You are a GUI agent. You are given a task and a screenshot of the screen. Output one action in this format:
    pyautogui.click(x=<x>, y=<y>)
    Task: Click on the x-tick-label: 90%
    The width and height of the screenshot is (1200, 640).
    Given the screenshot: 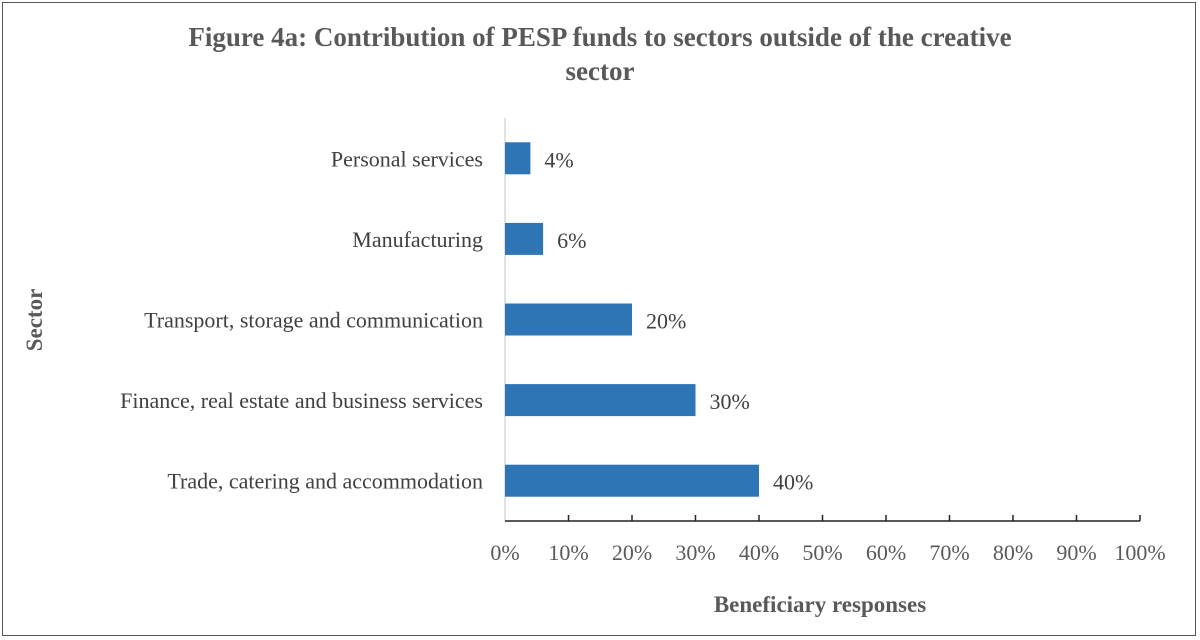 What is the action you would take?
    pyautogui.click(x=1076, y=552)
    